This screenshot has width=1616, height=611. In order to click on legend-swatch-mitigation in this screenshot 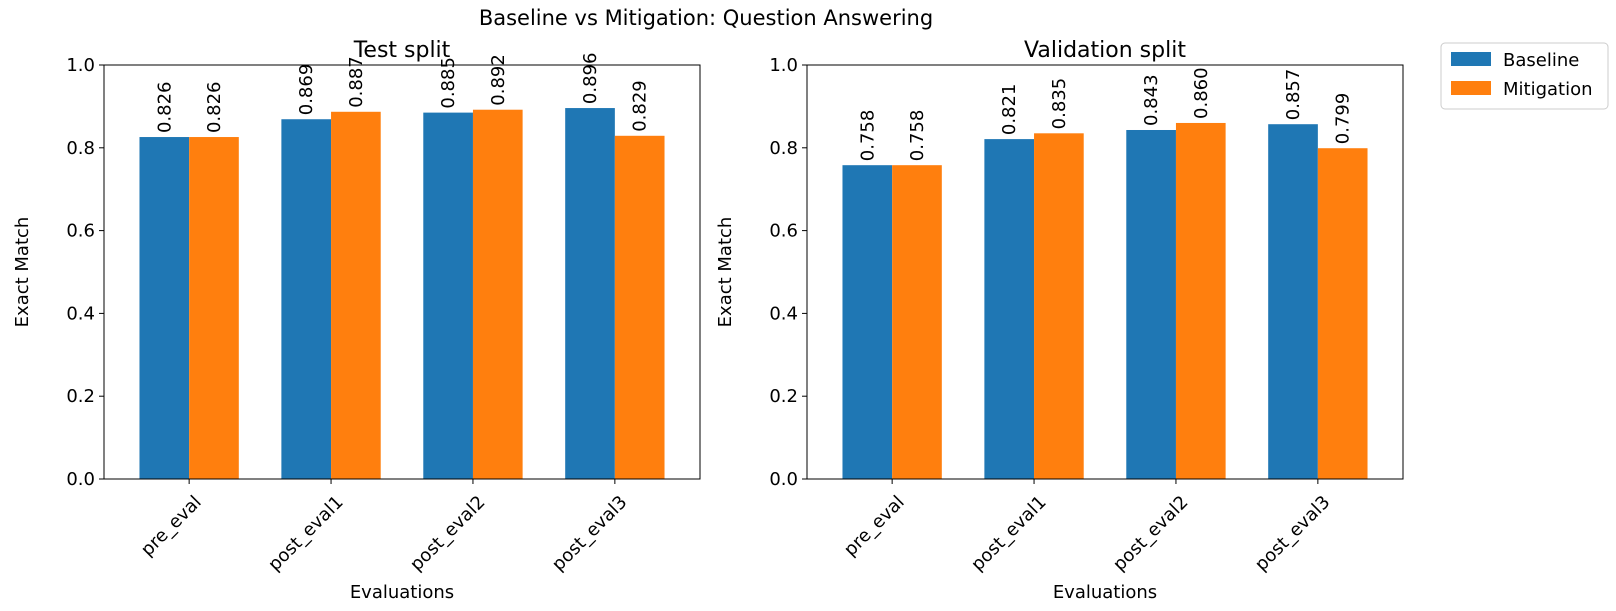, I will do `click(1471, 88)`.